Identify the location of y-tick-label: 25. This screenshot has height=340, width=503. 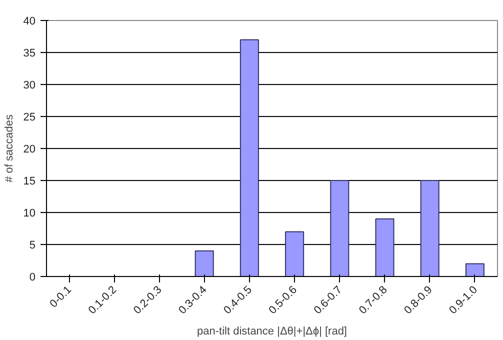
(29, 118).